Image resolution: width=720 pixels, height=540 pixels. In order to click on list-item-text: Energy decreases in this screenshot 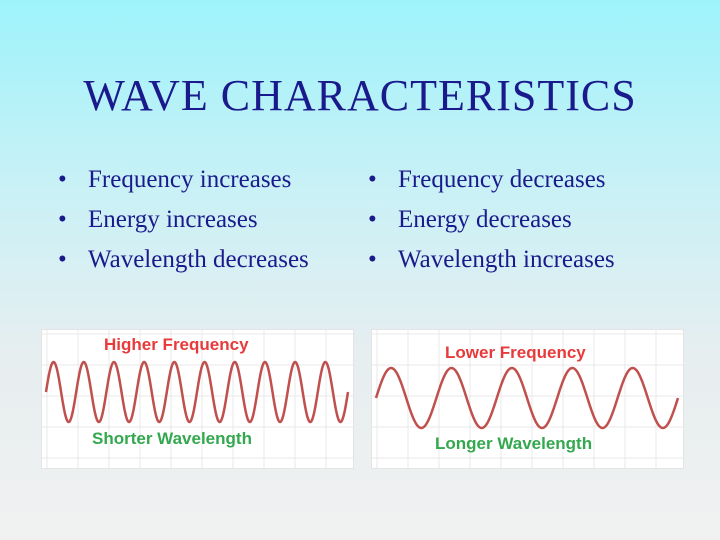, I will do `click(485, 219)`.